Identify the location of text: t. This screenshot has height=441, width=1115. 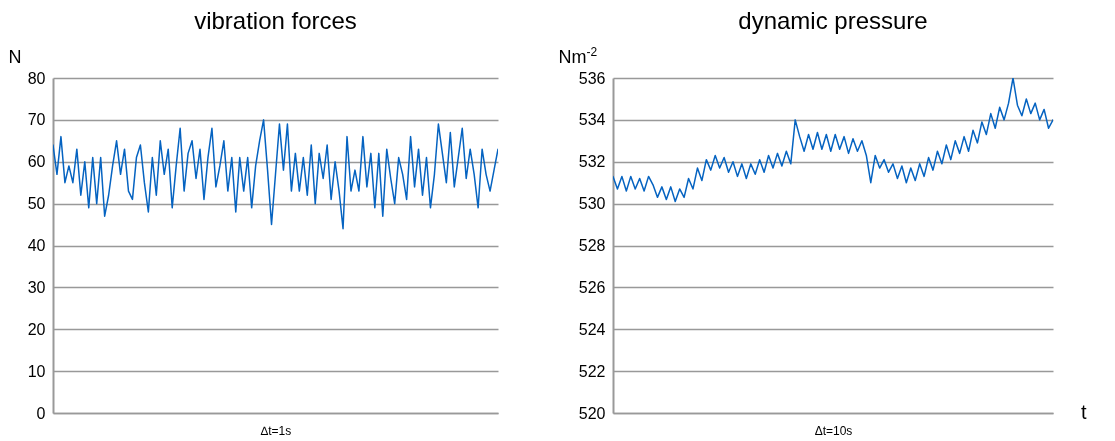
(1084, 412).